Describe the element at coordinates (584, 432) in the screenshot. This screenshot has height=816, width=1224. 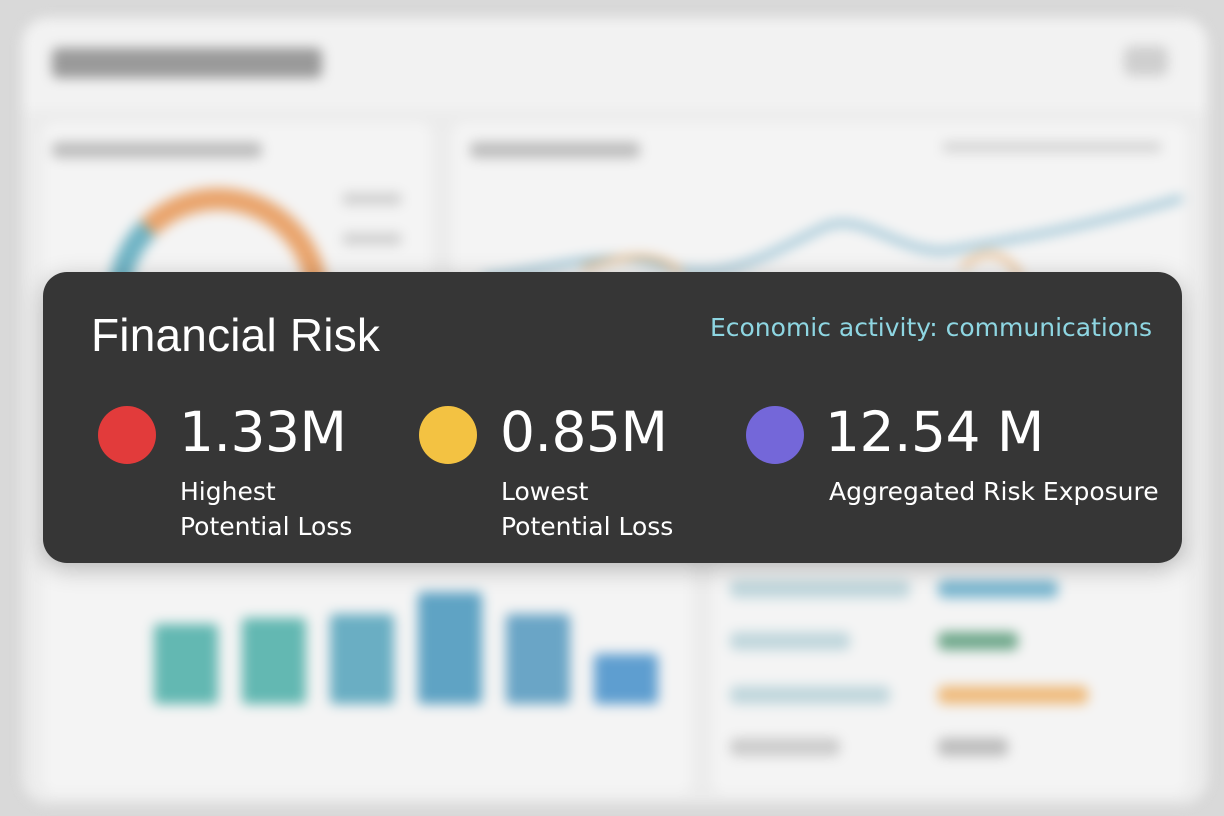
I see `metric-value: 0.85M` at that location.